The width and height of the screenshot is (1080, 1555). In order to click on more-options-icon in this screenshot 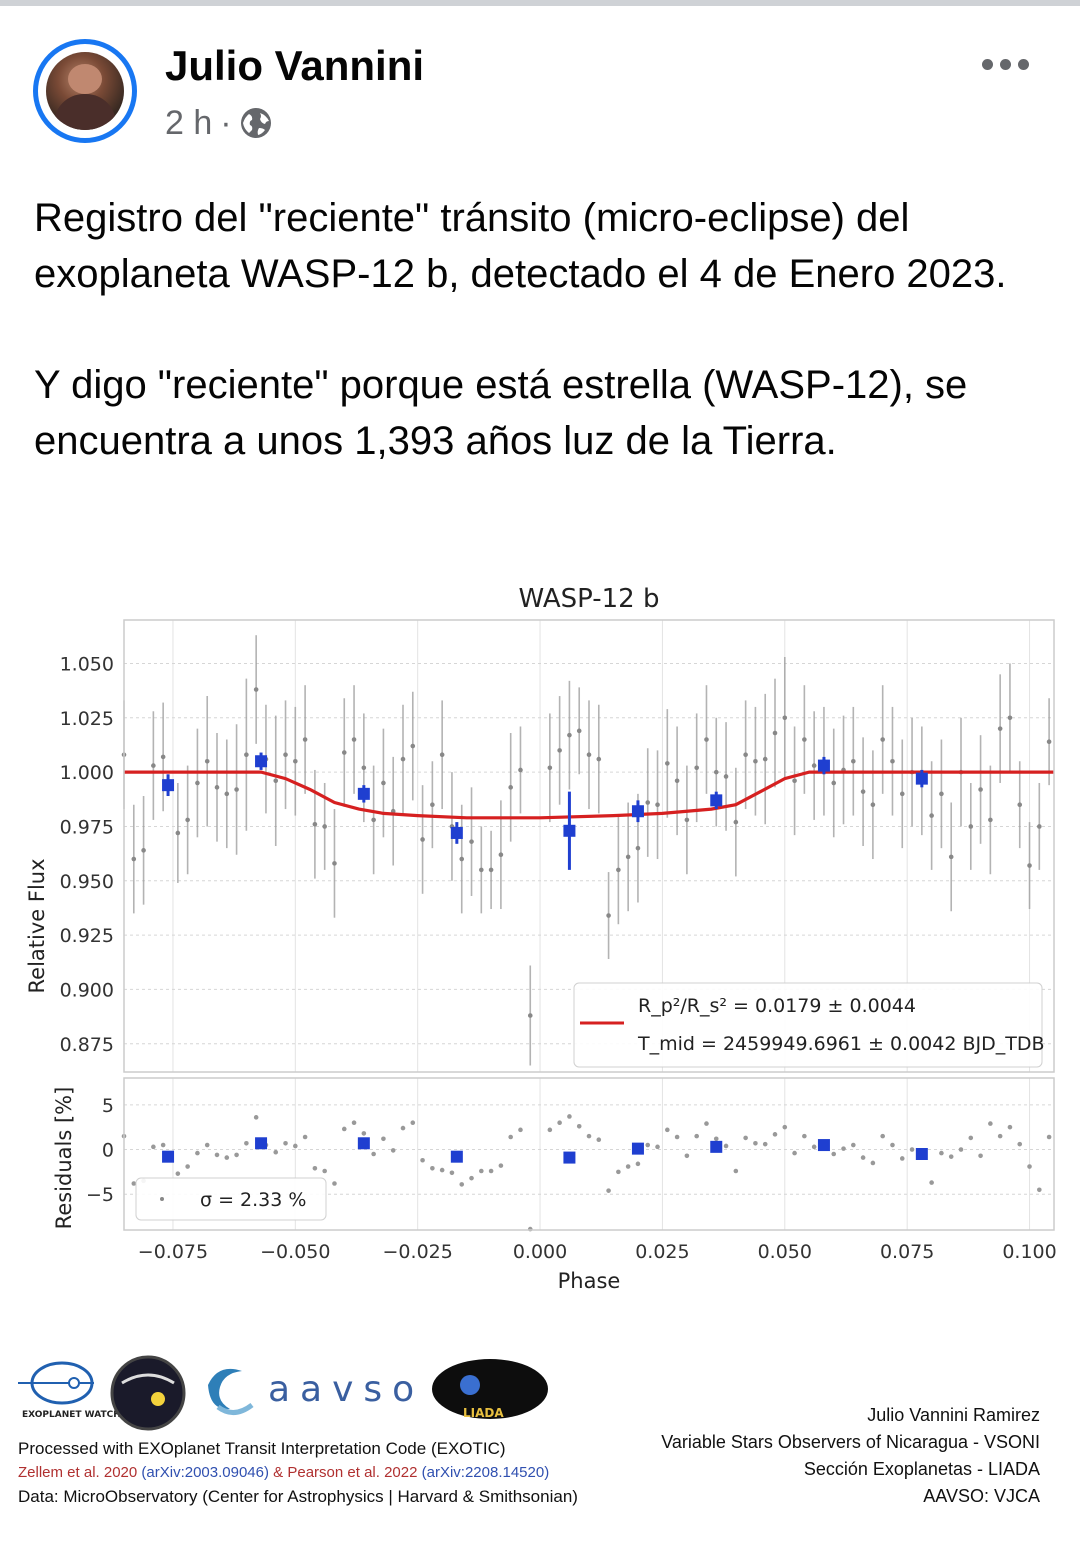, I will do `click(1006, 64)`.